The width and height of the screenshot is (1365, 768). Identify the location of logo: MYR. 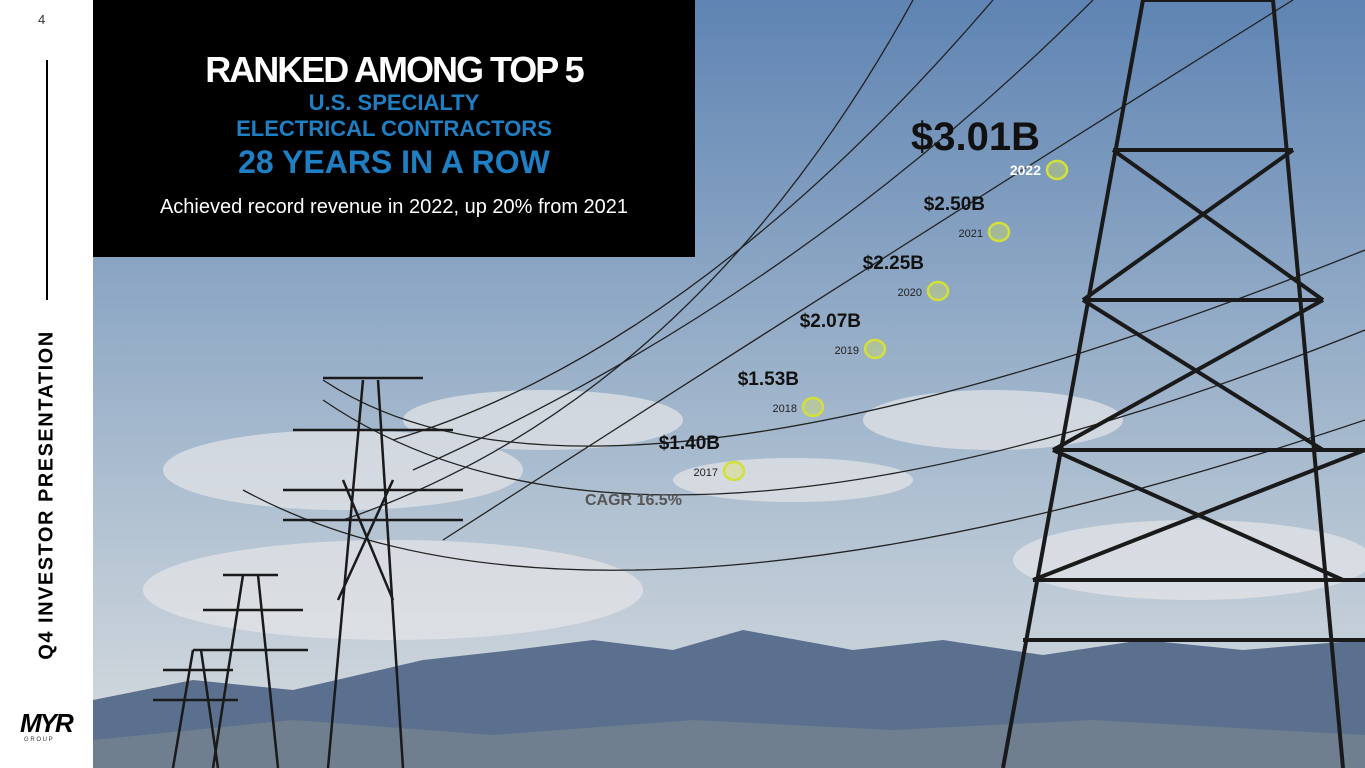
(47, 723).